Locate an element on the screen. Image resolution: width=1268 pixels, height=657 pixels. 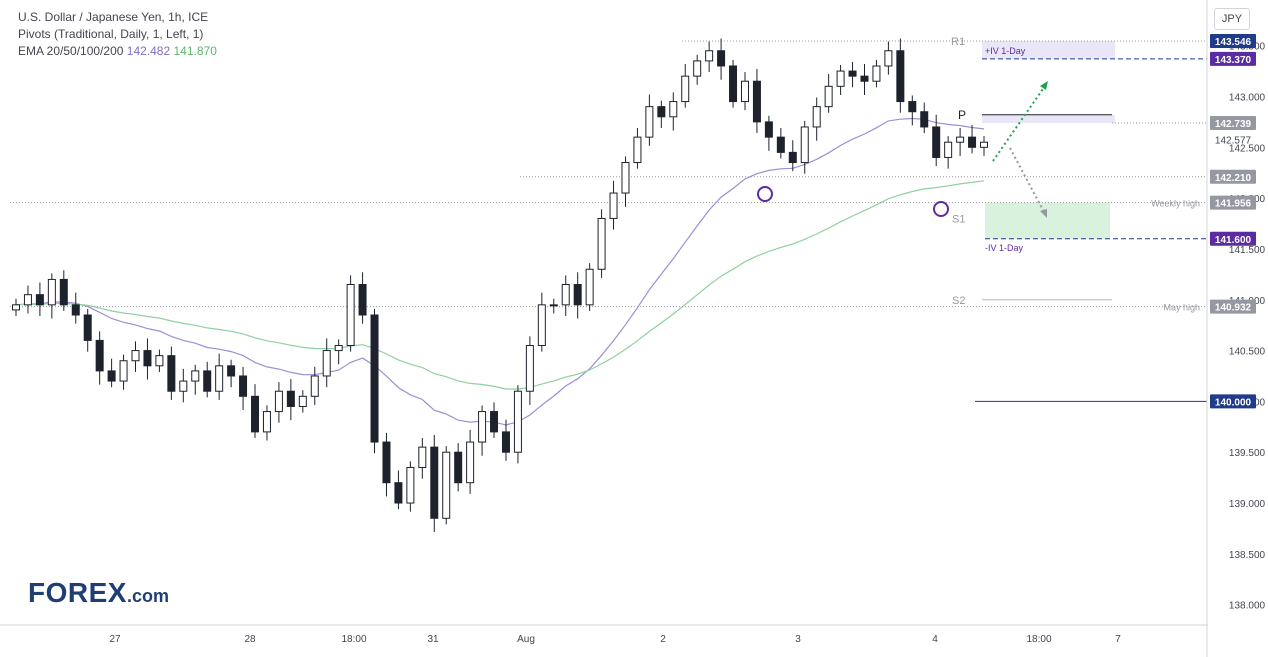
price-label-may-high: 140.932 is located at coordinates (1233, 308).